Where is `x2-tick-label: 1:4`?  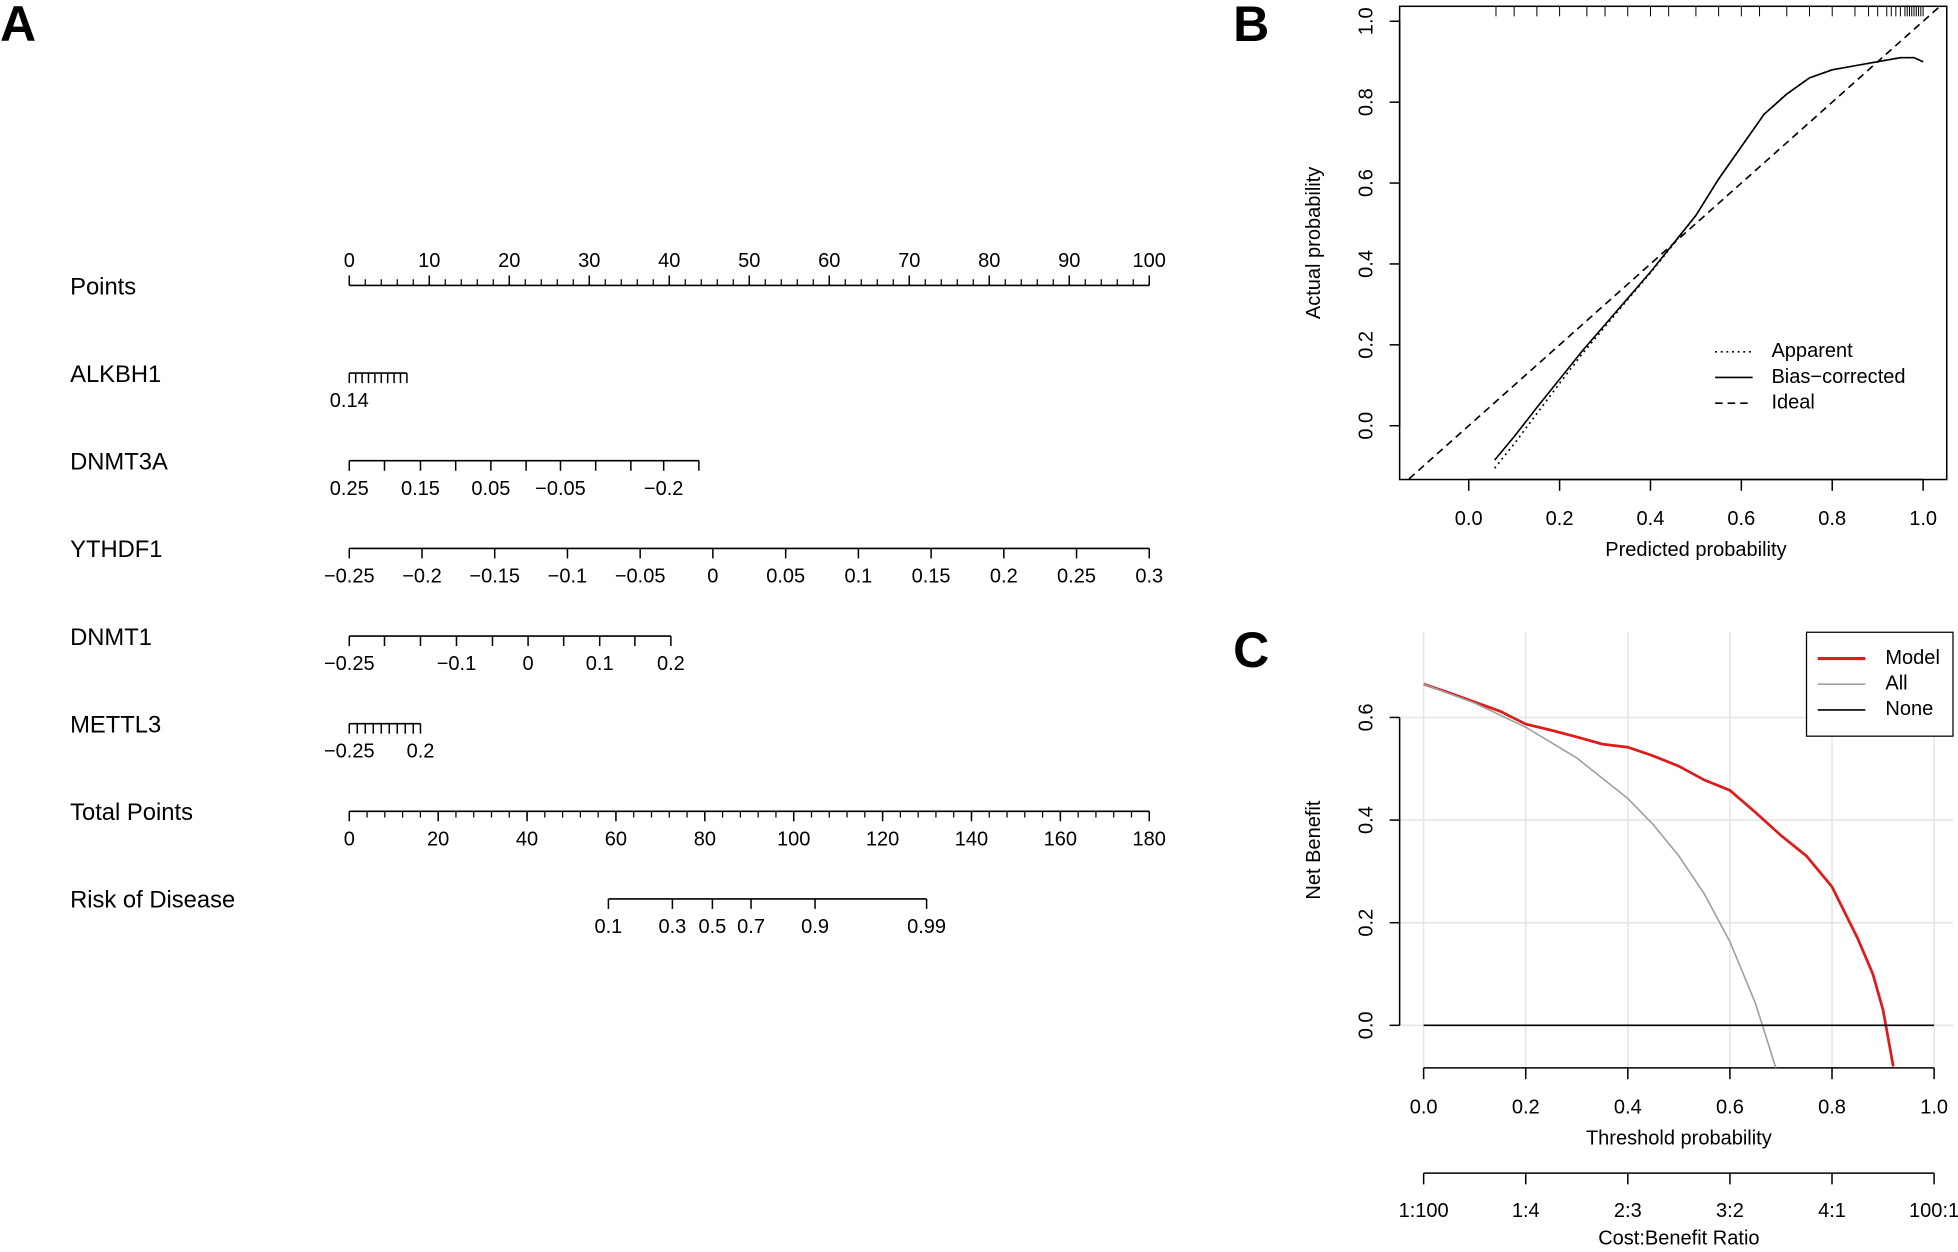 x2-tick-label: 1:4 is located at coordinates (1526, 1211).